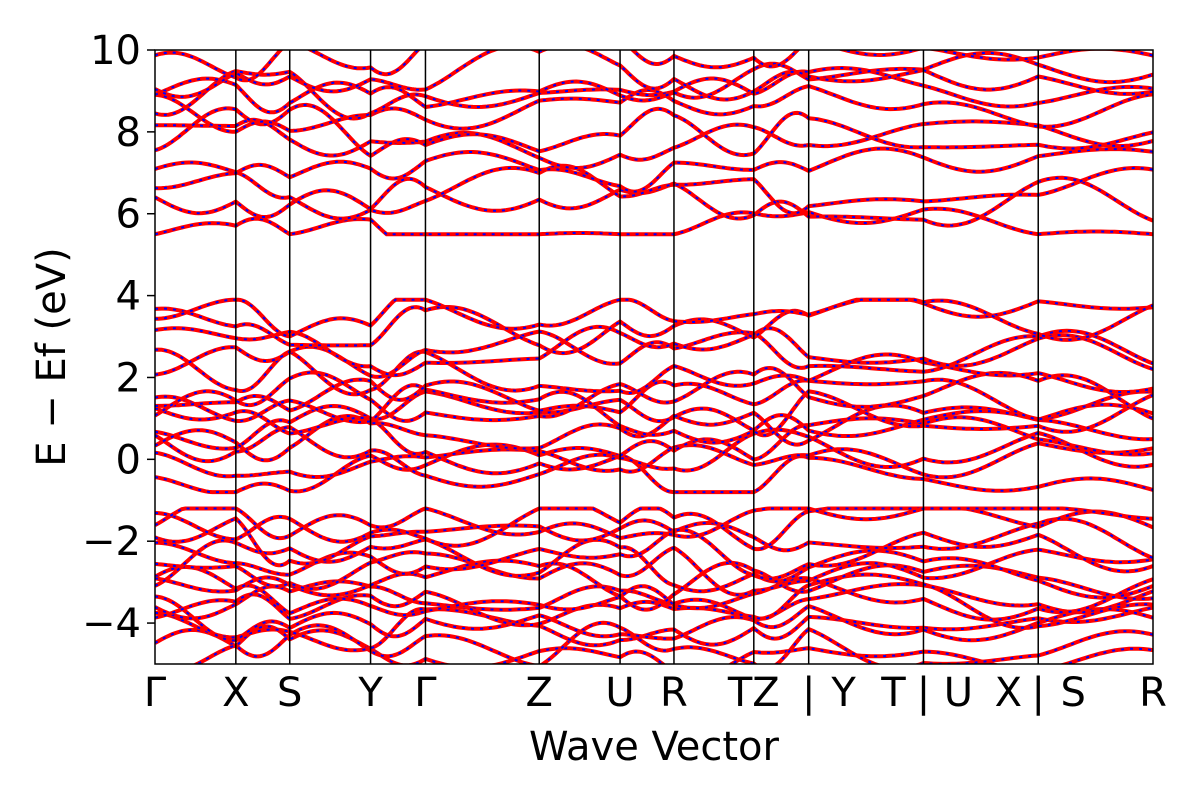 The height and width of the screenshot is (805, 1200). What do you see at coordinates (654, 747) in the screenshot?
I see `x-axis-label: Wave Vector` at bounding box center [654, 747].